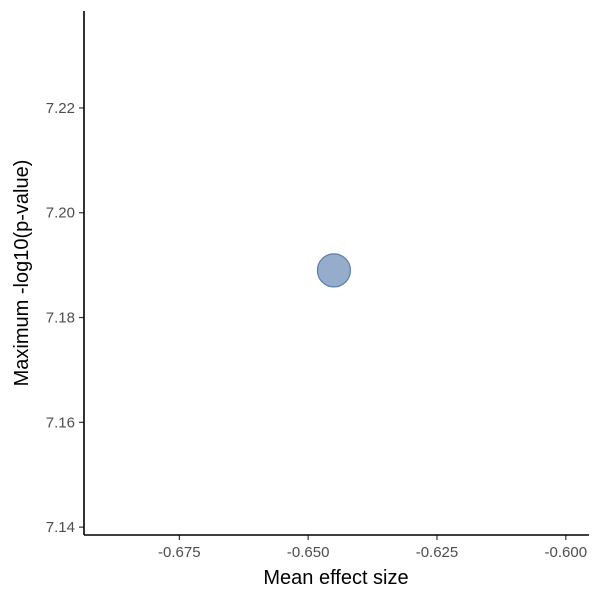 The width and height of the screenshot is (600, 600). Describe the element at coordinates (566, 552) in the screenshot. I see `x-tick-label: -0.600` at that location.